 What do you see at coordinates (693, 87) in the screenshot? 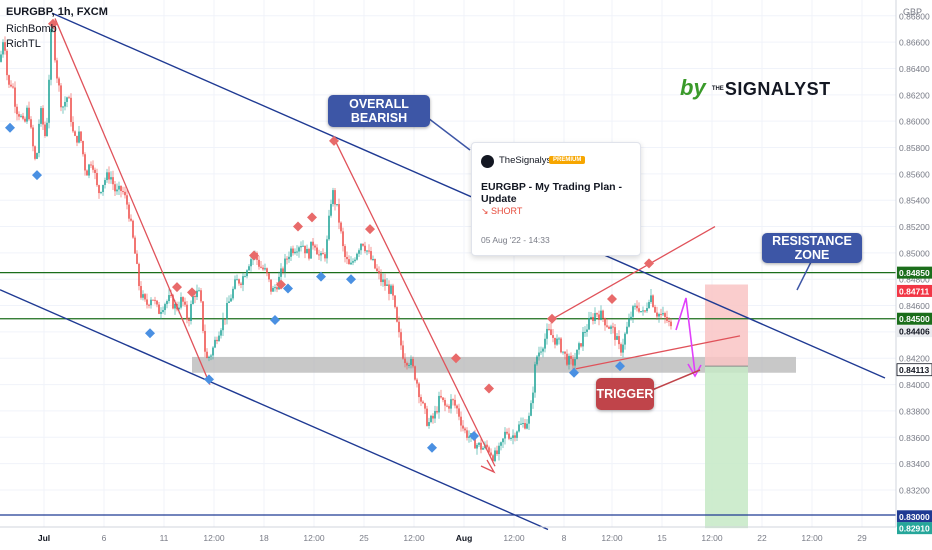
I see `brand-by: by` at bounding box center [693, 87].